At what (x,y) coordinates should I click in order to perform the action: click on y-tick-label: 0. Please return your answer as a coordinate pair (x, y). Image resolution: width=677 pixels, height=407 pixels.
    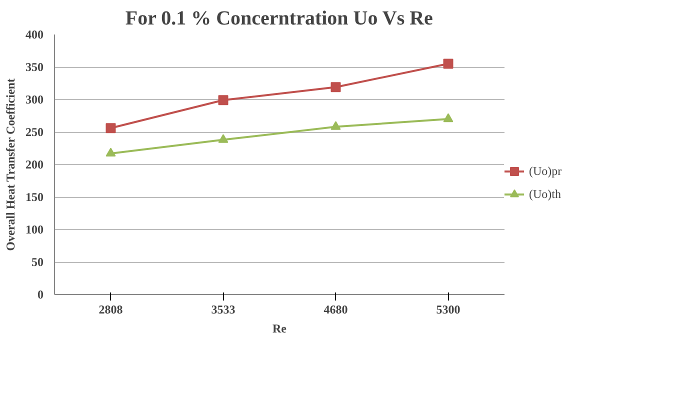
    Looking at the image, I should click on (41, 295).